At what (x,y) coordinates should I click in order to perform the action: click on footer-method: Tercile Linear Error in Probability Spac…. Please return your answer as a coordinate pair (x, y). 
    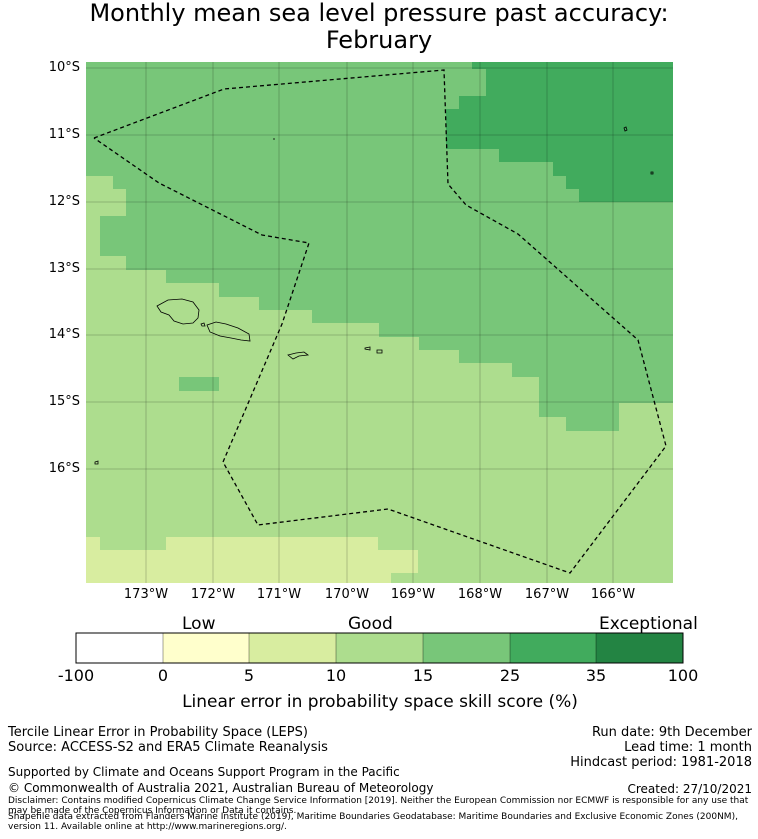
    Looking at the image, I should click on (158, 732).